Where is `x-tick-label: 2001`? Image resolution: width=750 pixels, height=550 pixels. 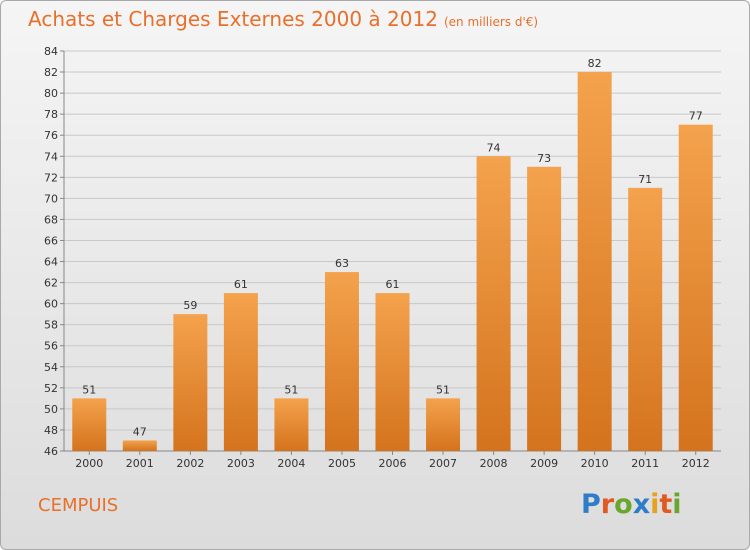
x-tick-label: 2001 is located at coordinates (140, 463).